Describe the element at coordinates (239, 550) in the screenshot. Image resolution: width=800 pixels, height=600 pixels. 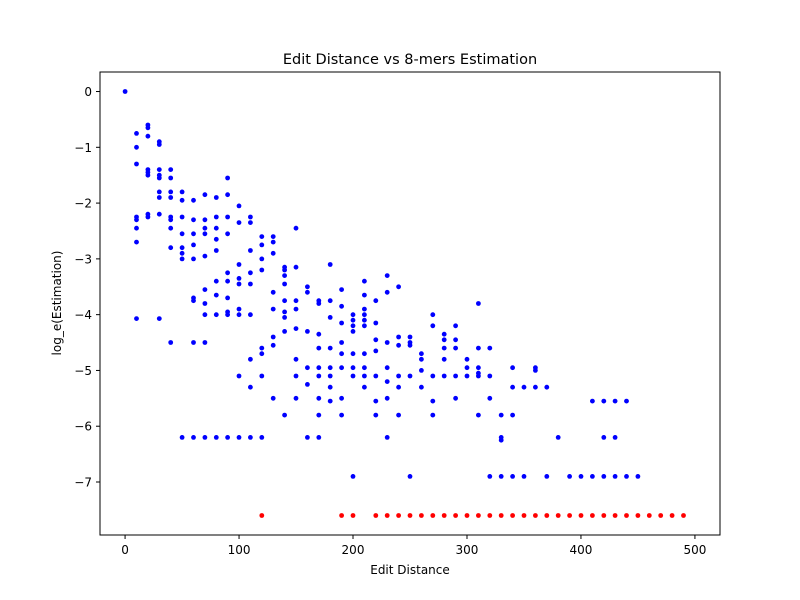
I see `x-tick-label: 100` at that location.